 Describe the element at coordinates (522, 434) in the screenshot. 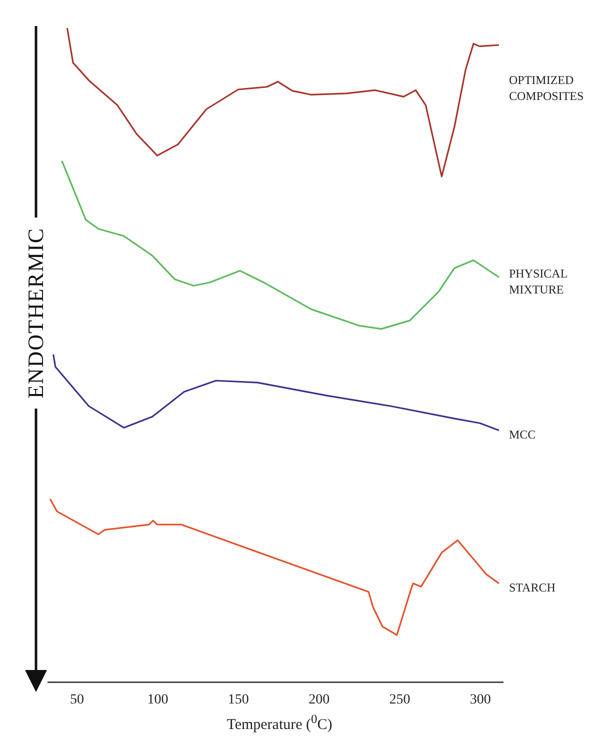

I see `series-label: MCC` at that location.